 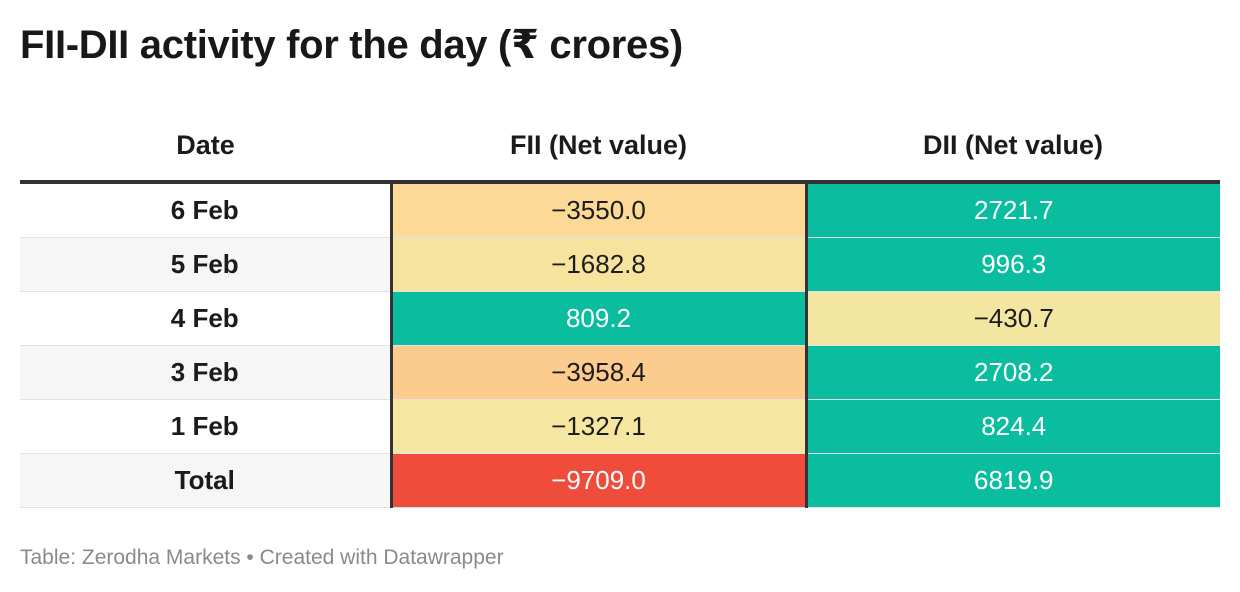 I want to click on table-row: Total −9709.0 6819.9, so click(x=620, y=480).